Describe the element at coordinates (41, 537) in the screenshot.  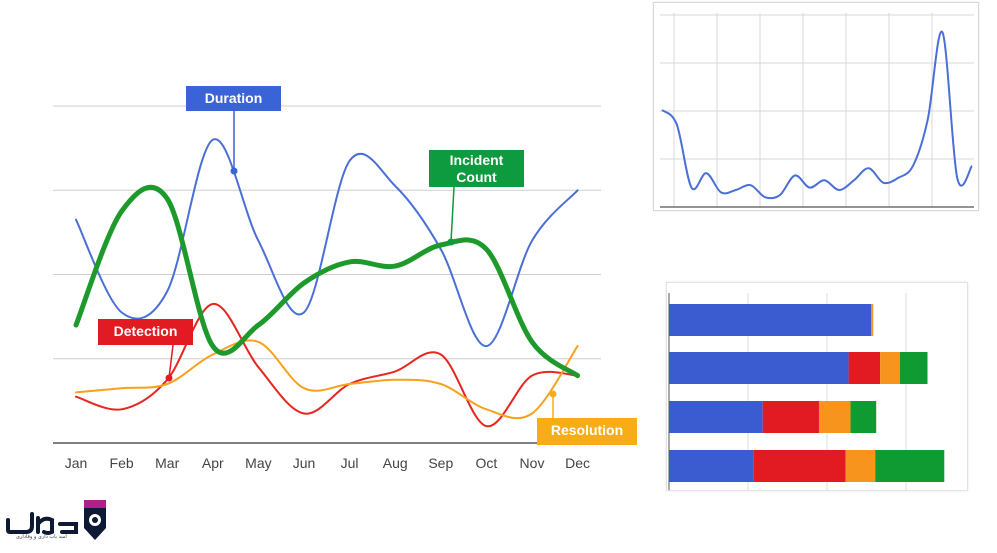
I see `logo-tagline: امید یاب داری و وفاداری` at that location.